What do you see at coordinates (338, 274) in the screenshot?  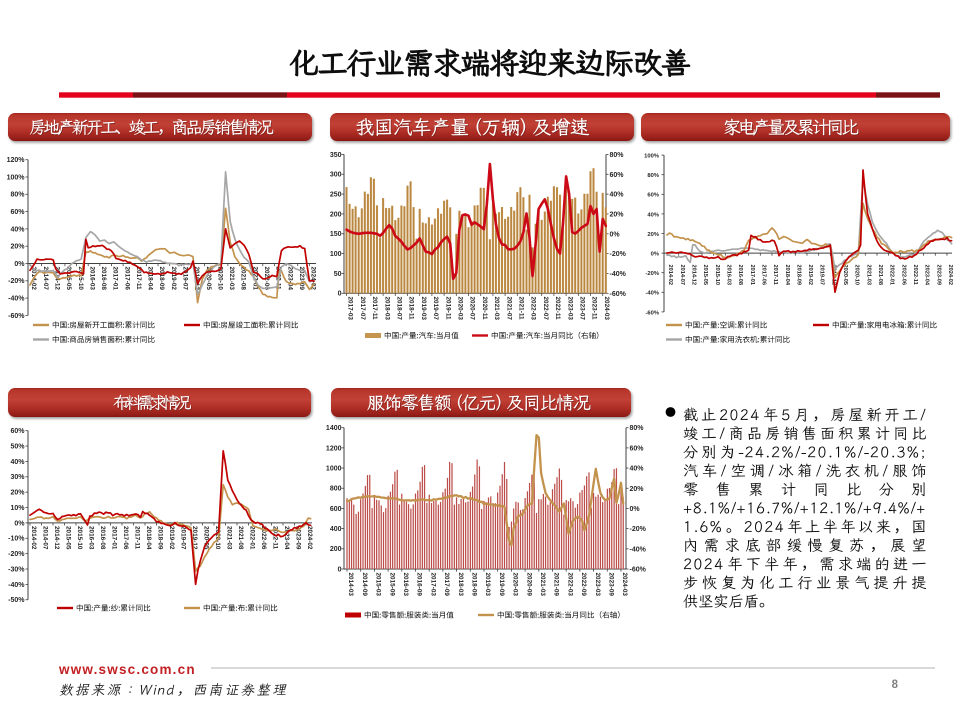 I see `svg-text: 50` at bounding box center [338, 274].